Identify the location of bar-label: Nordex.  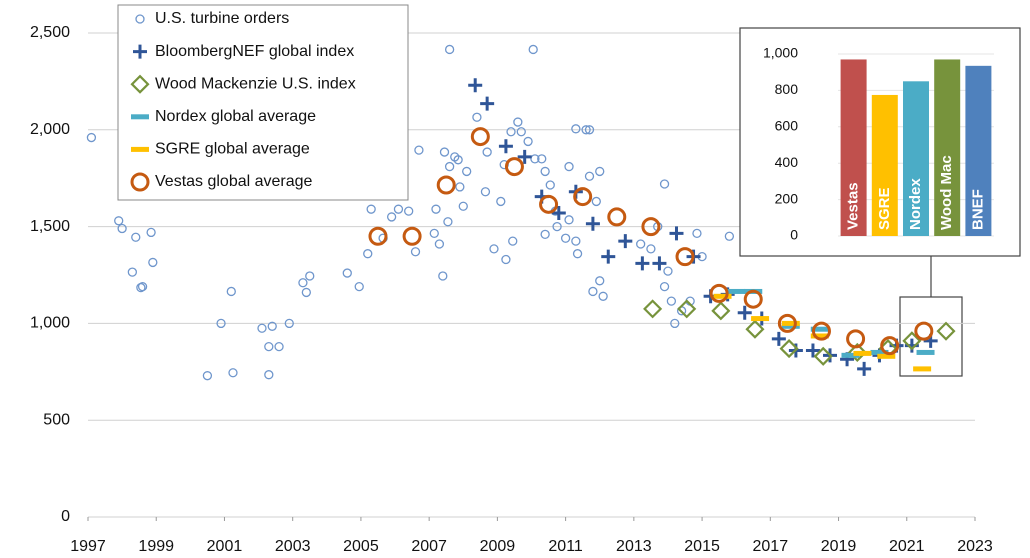
(915, 204).